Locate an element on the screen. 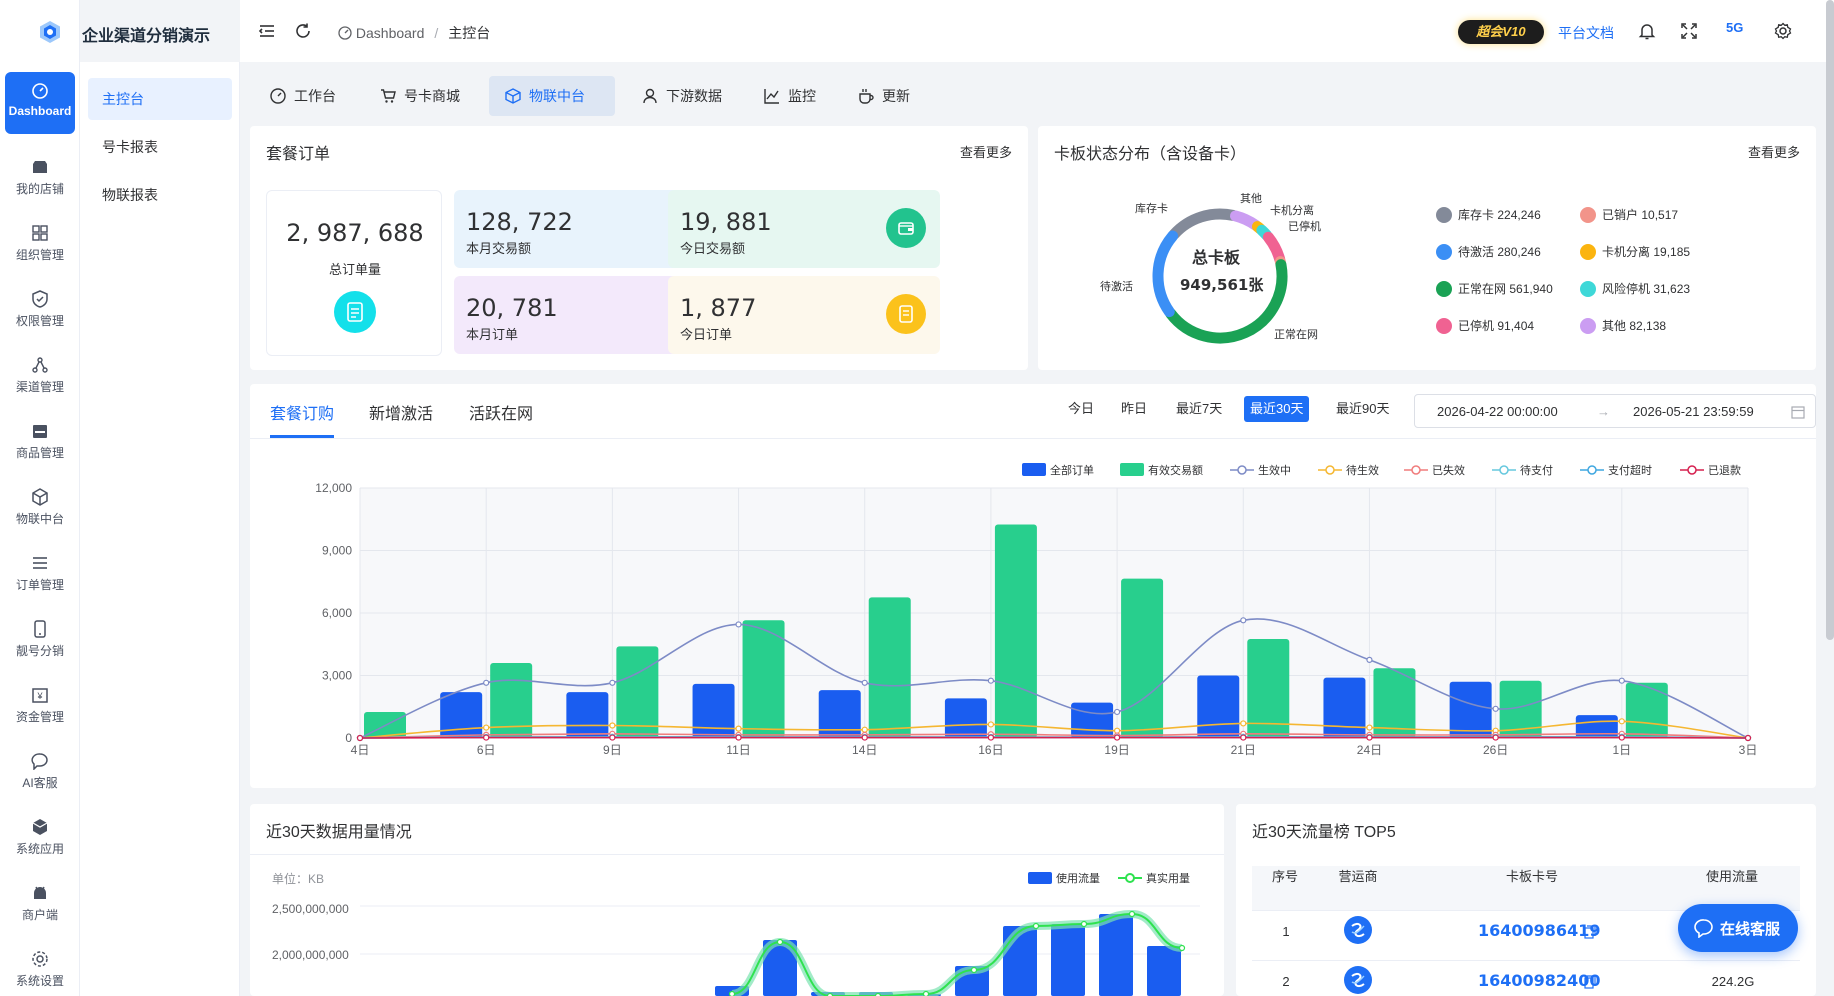  rail-item-4: 渠道管理 is located at coordinates (40, 377).